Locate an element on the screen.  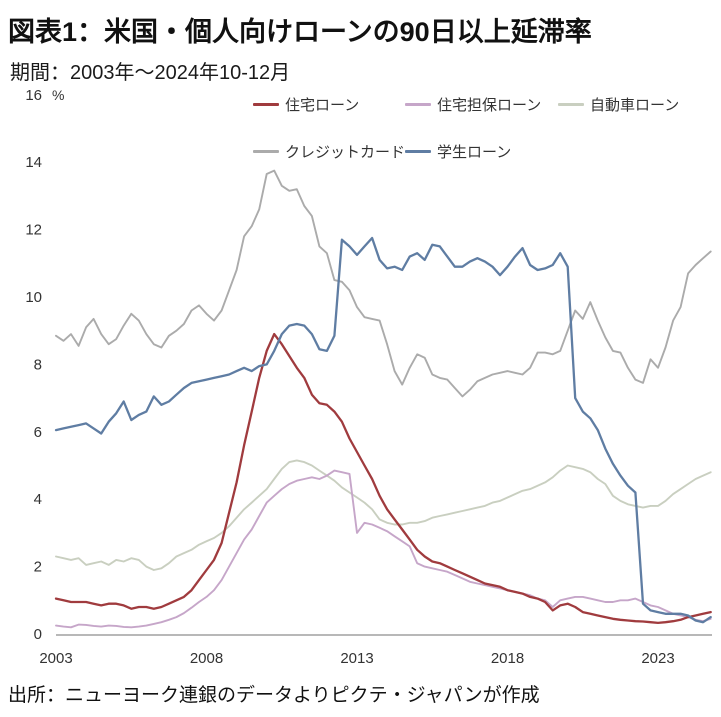
legend-label: 住宅担保ローン is located at coordinates (489, 105).